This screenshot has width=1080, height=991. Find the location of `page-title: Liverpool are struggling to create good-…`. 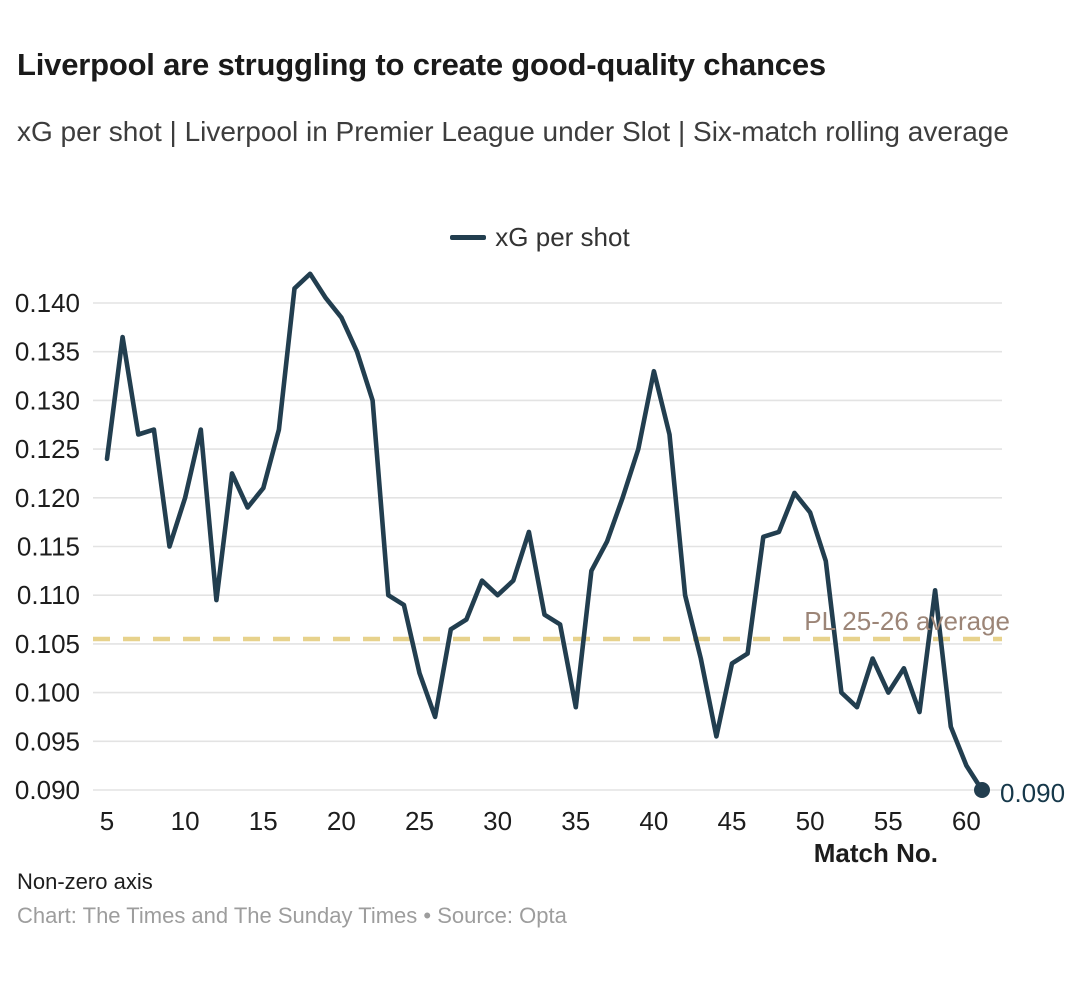

page-title: Liverpool are struggling to create good-… is located at coordinates (421, 64).